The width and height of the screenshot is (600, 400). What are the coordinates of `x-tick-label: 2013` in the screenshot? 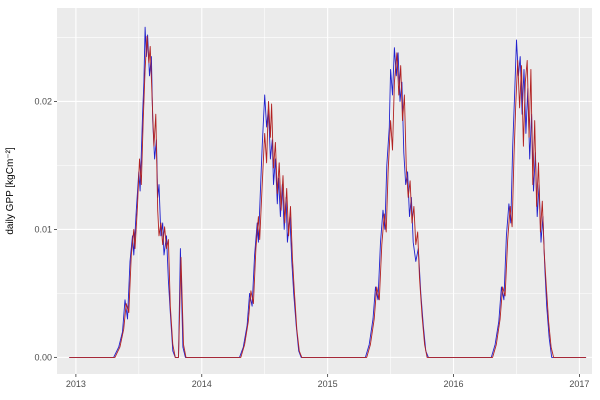 It's located at (76, 384).